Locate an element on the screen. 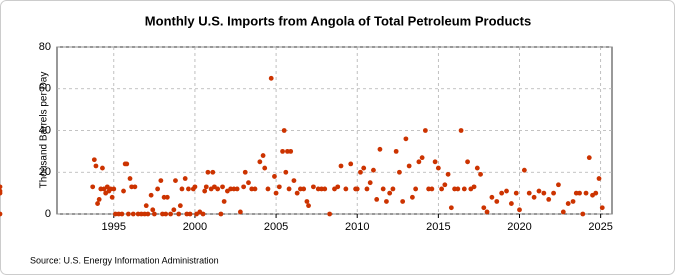 This screenshot has height=275, width=675. x-tick-label: 2010 is located at coordinates (357, 227).